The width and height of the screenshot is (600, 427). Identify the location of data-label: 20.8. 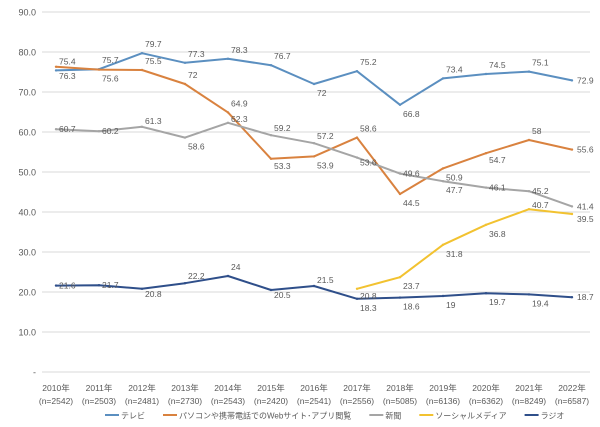
(153, 294).